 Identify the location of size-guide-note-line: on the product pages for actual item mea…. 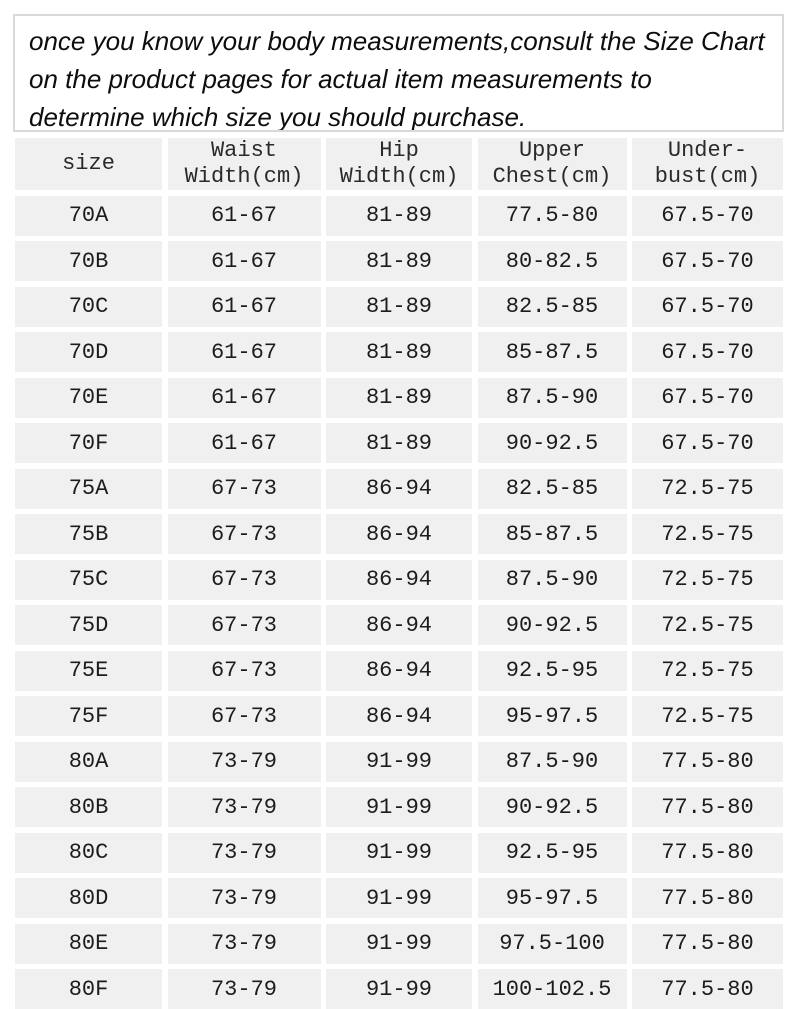
(340, 79).